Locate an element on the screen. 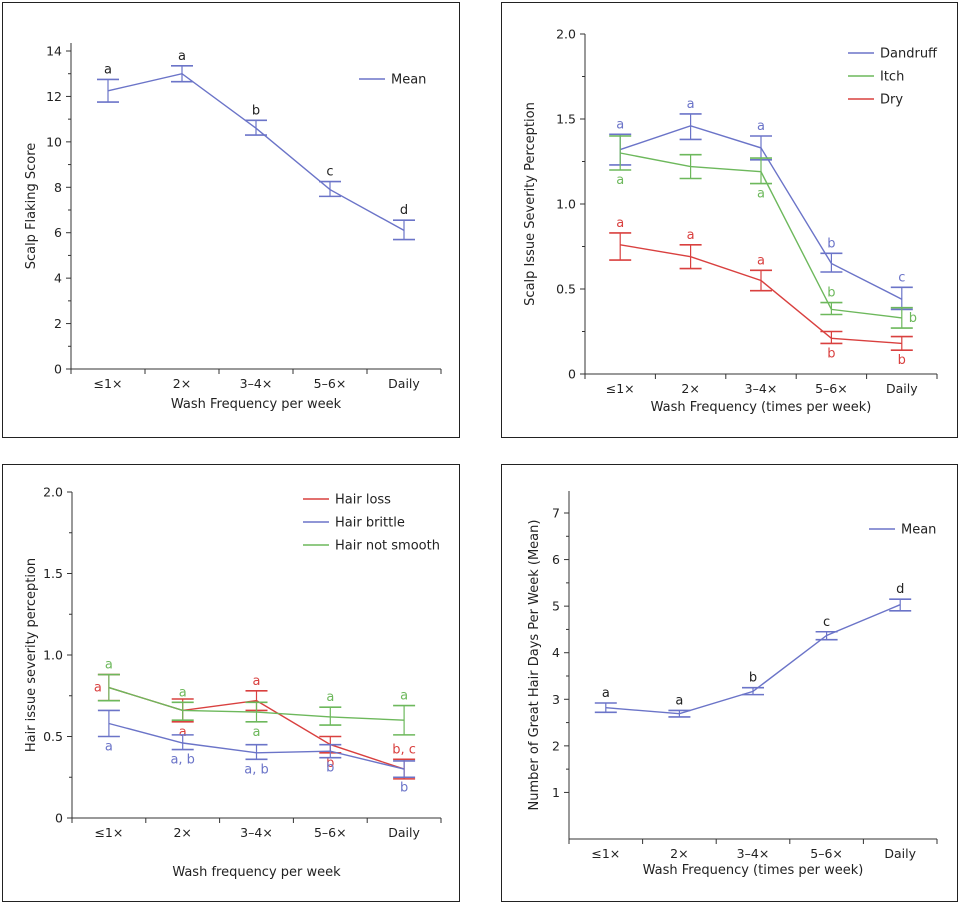  y-tick-label: 10 is located at coordinates (54, 141).